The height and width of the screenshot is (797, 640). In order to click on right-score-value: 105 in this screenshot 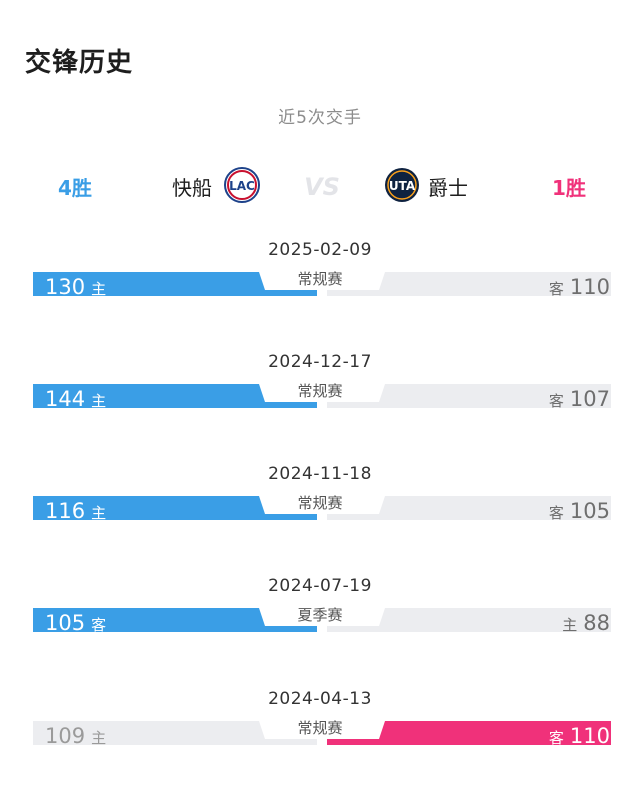, I will do `click(589, 511)`.